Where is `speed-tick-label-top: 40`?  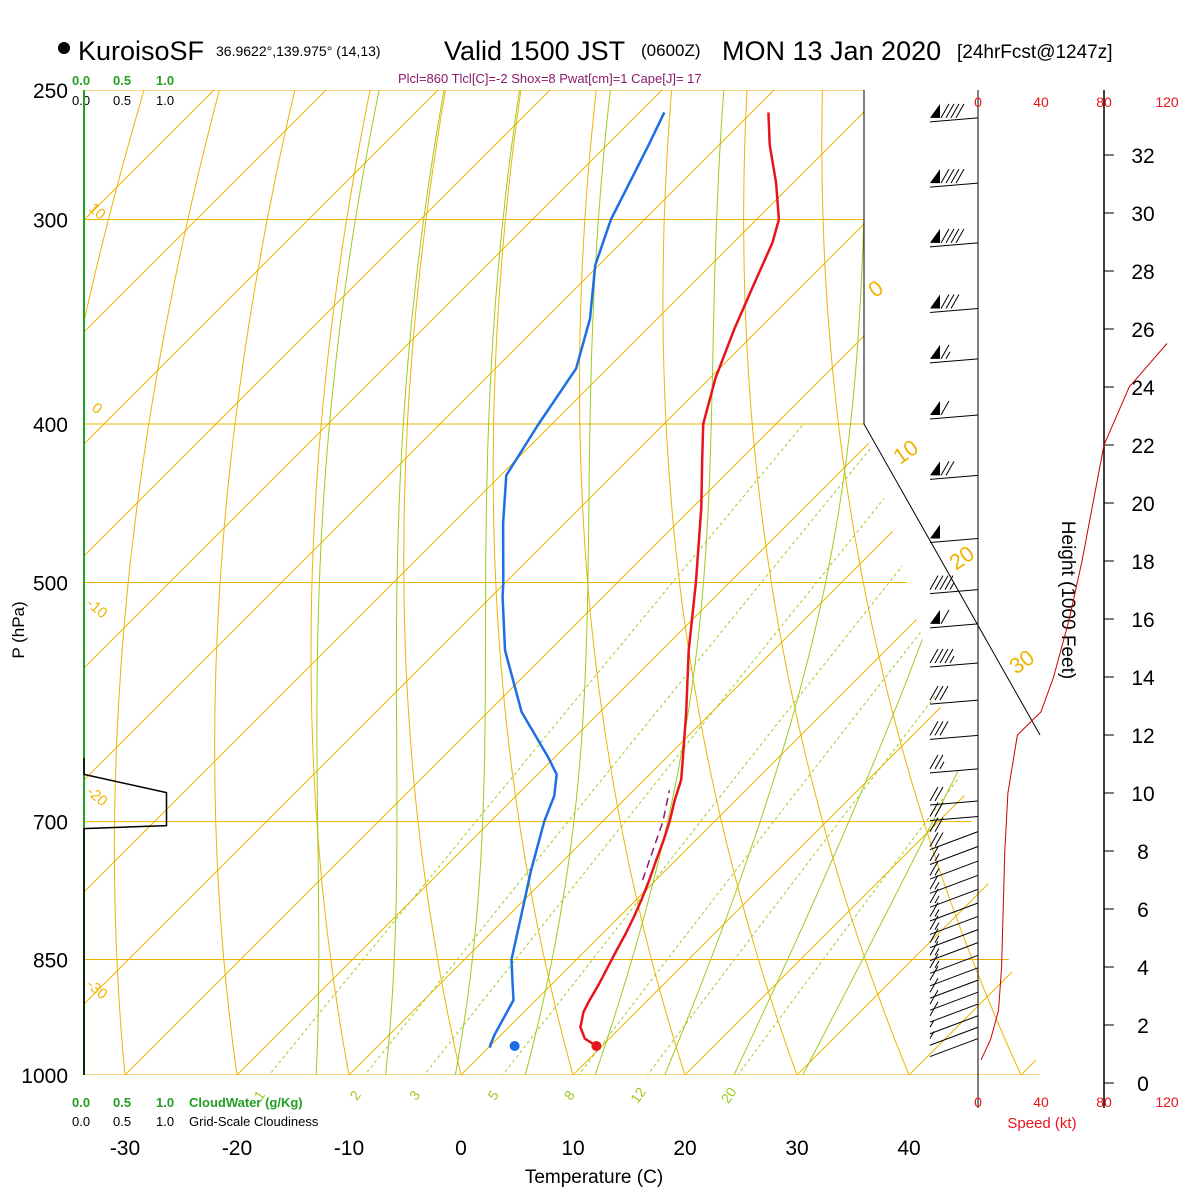
speed-tick-label-top: 40 is located at coordinates (1041, 102).